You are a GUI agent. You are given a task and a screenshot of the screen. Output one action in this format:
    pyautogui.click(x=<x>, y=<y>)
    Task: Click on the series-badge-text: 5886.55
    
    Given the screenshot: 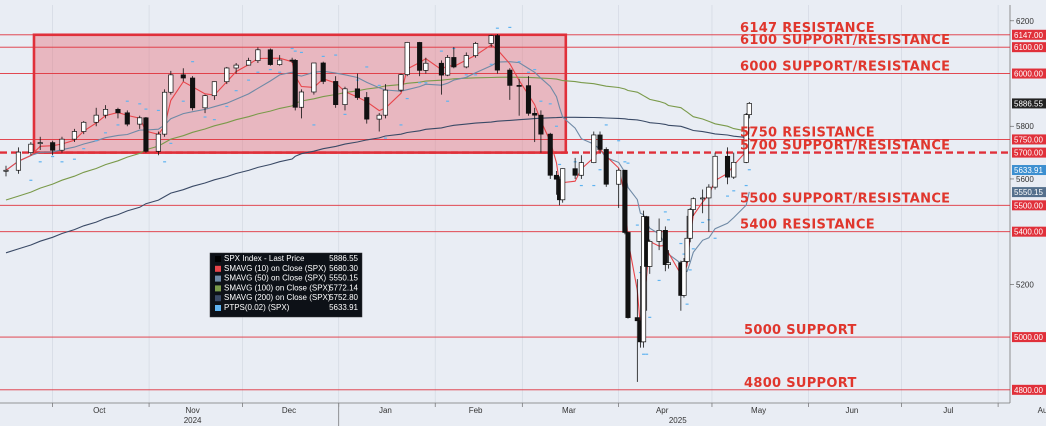 What is the action you would take?
    pyautogui.click(x=1028, y=103)
    